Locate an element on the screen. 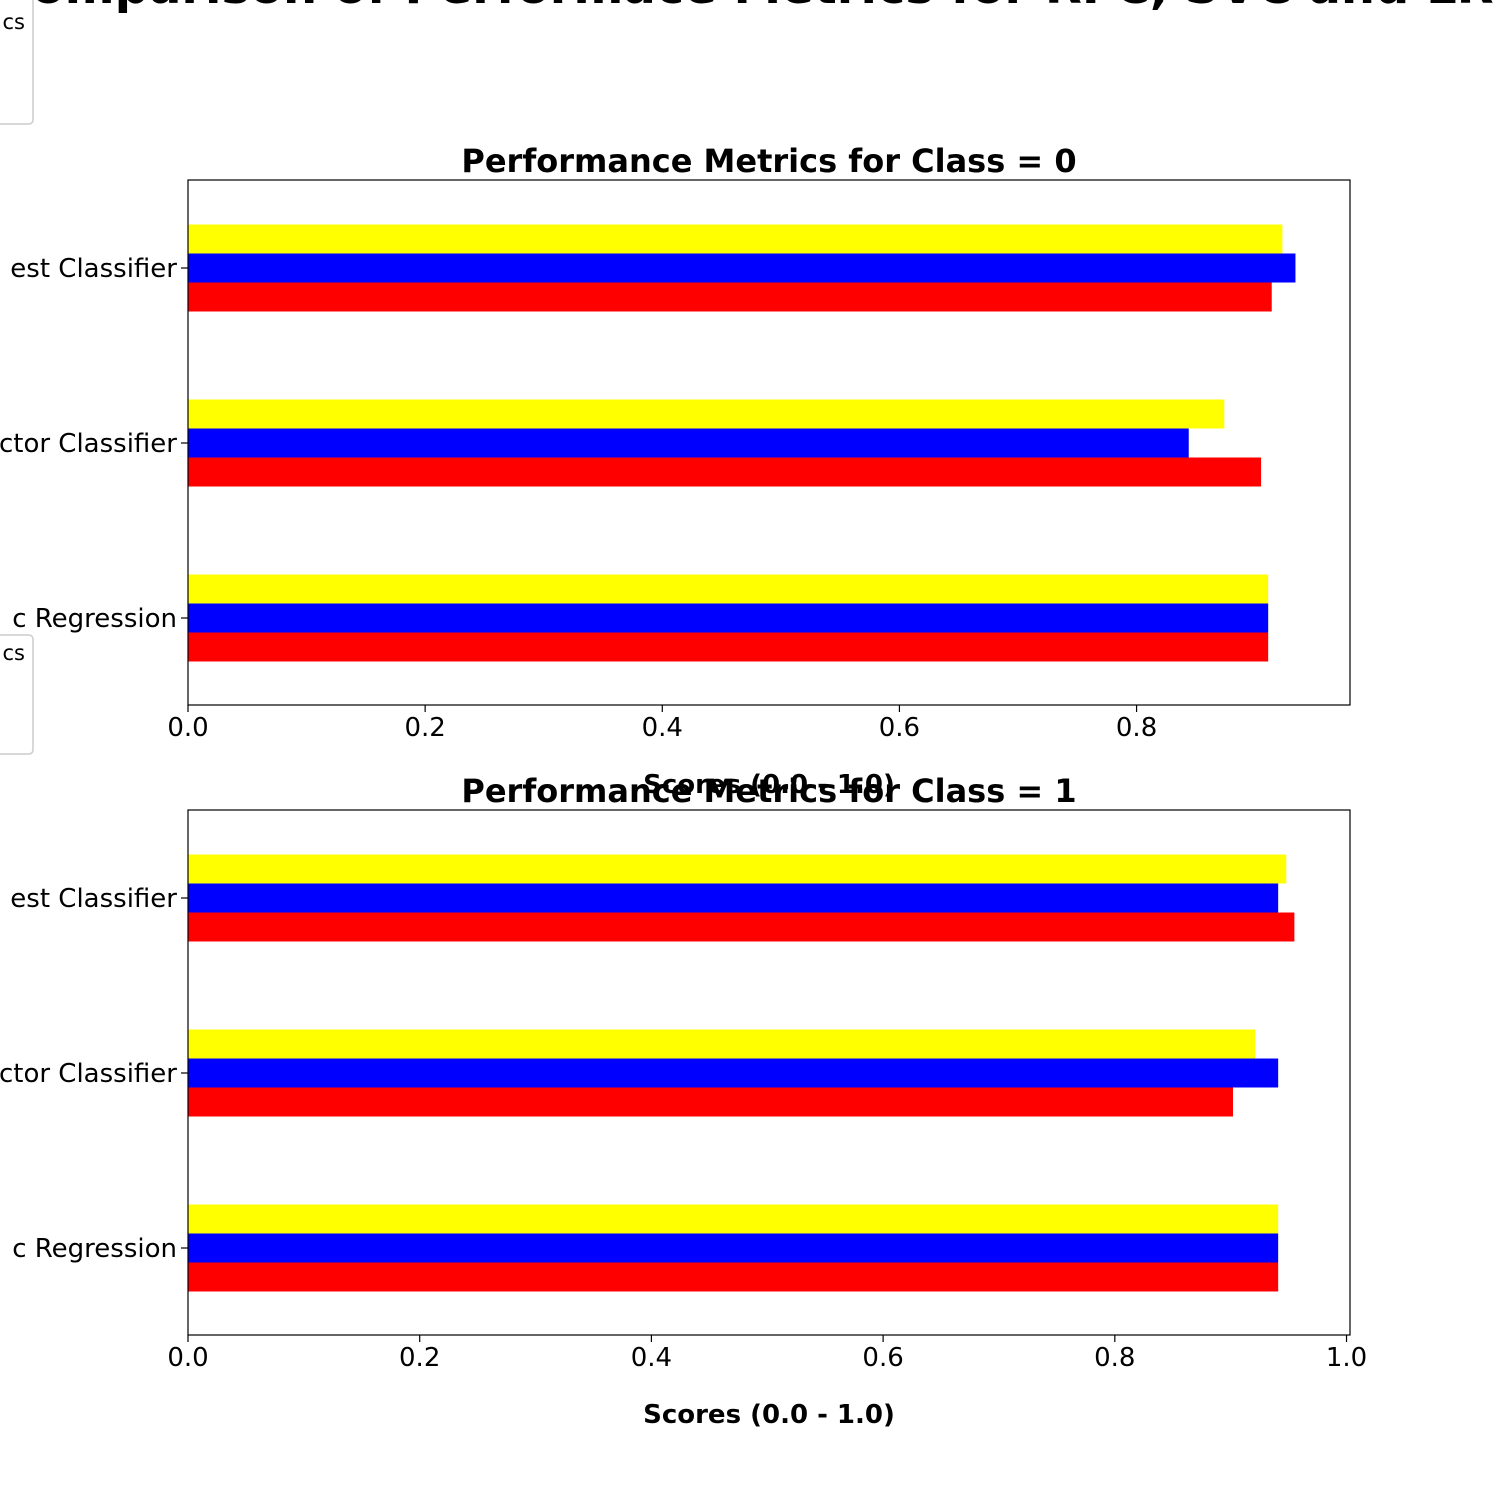  legend-box-top: cs is located at coordinates (17, 62).